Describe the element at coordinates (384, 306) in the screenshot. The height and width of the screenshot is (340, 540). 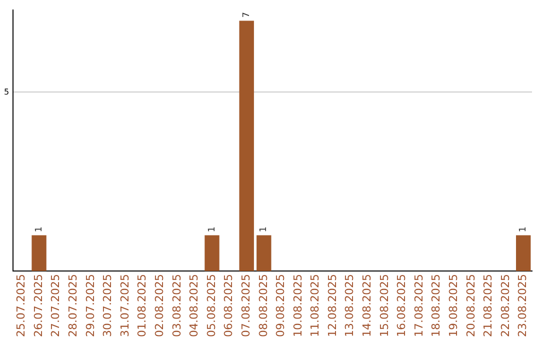
I see `x-tick-label: 15.08.2025` at that location.